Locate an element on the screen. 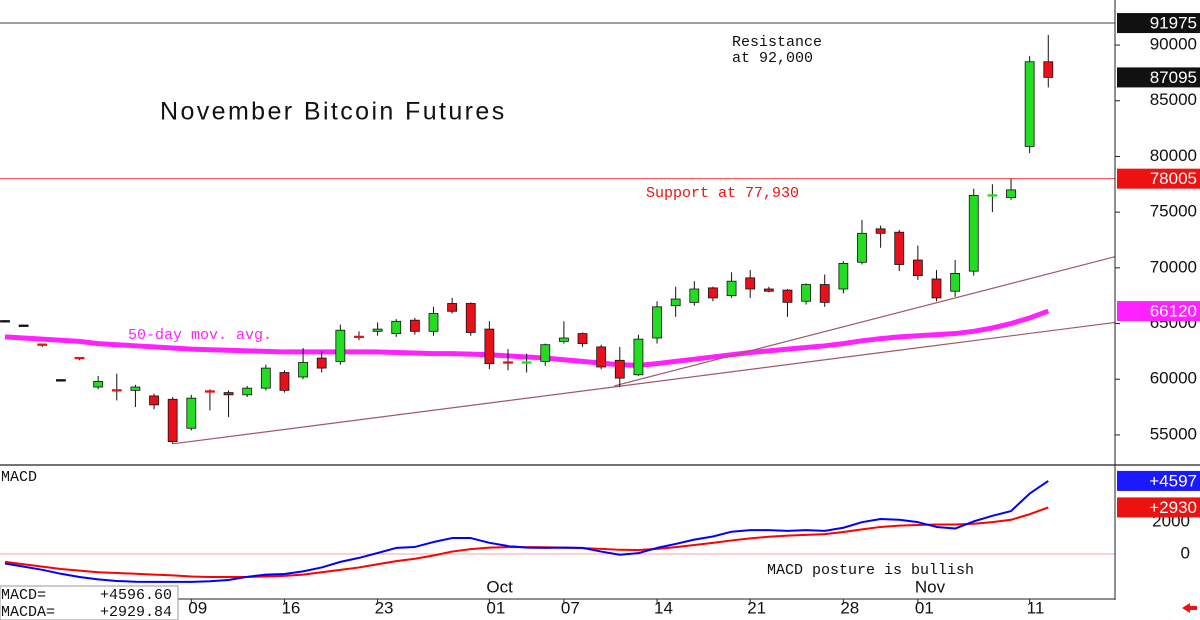 The image size is (1200, 620). macd-title: MACD is located at coordinates (19, 477).